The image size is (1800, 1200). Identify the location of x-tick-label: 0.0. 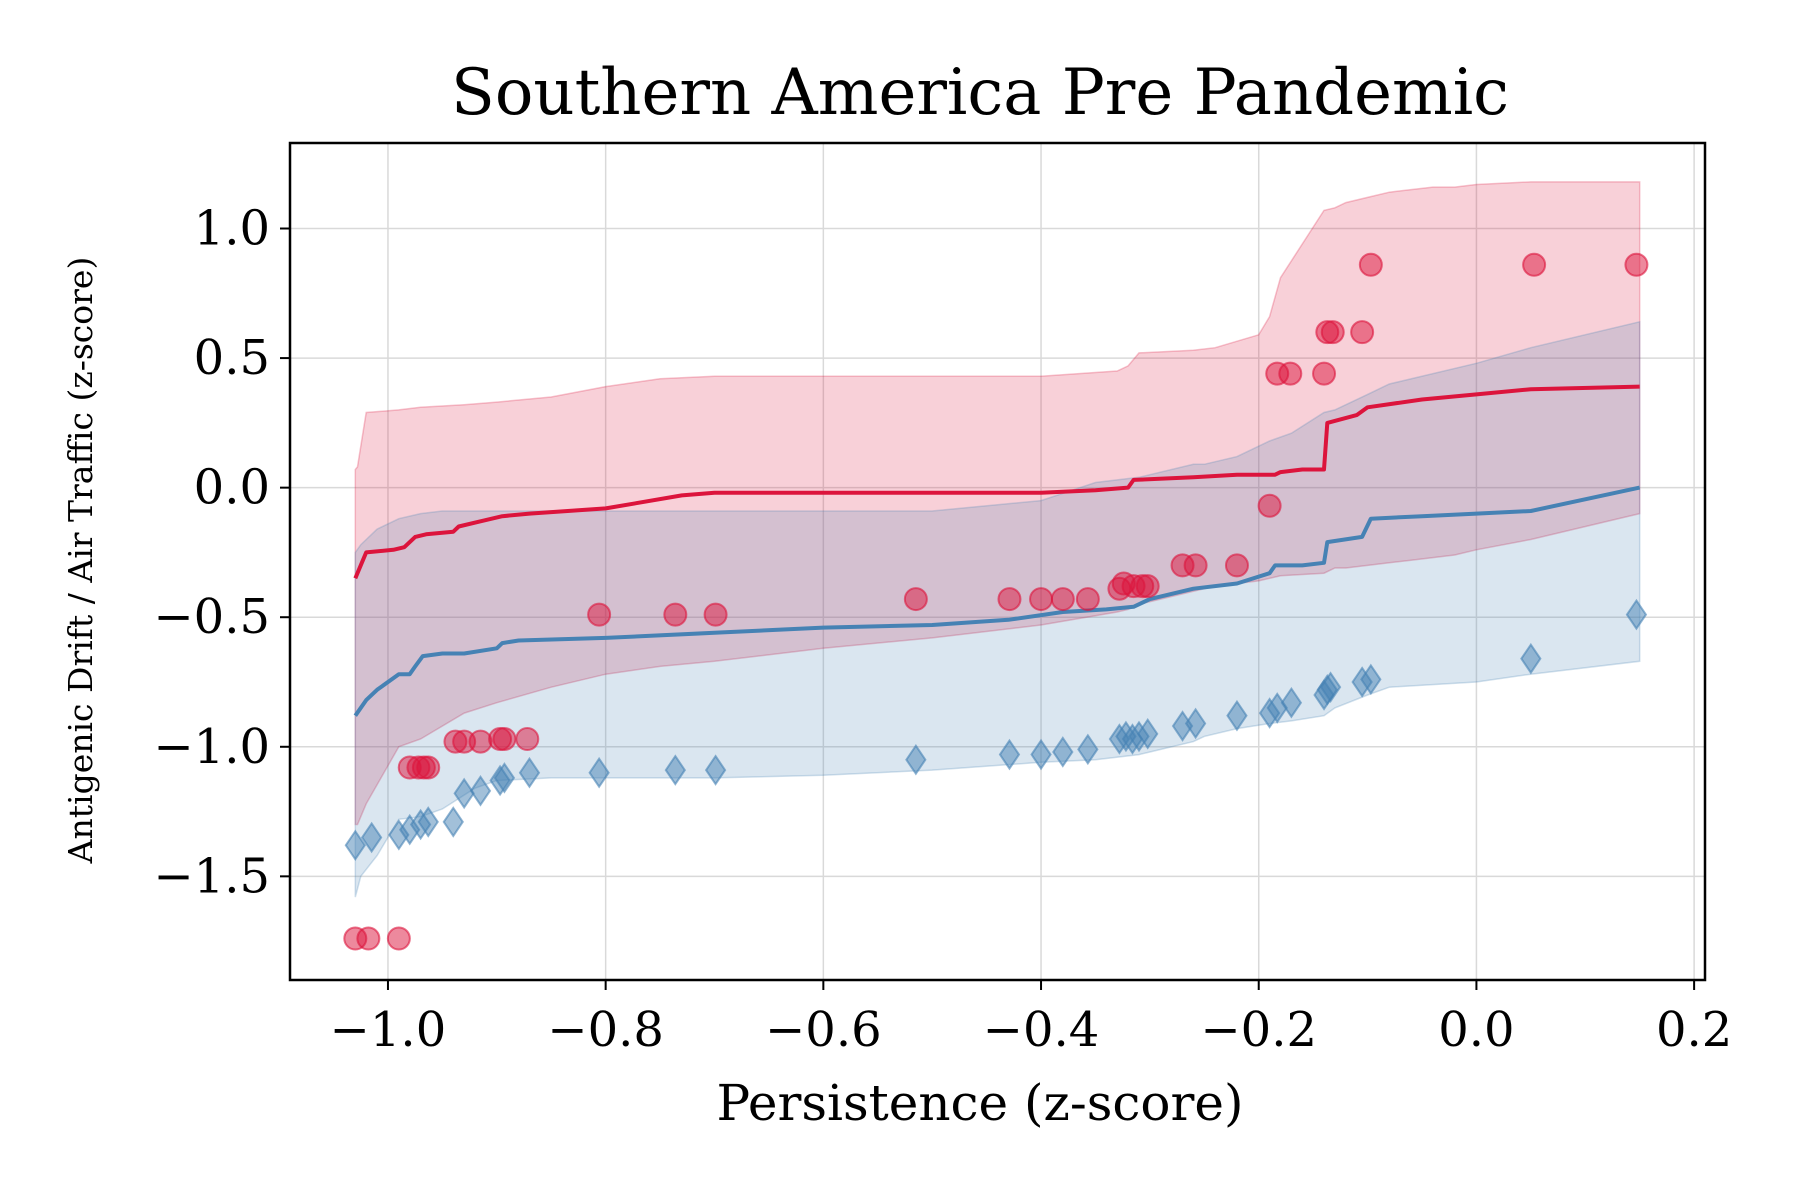
(1476, 1030).